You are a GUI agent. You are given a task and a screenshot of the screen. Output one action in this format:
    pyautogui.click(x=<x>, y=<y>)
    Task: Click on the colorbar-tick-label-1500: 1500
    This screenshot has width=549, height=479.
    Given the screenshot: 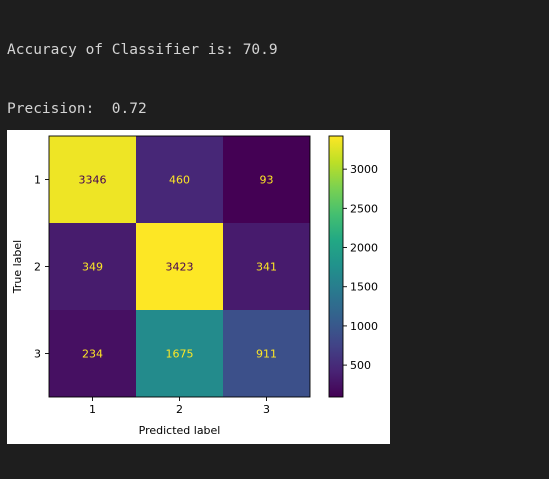 What is the action you would take?
    pyautogui.click(x=364, y=287)
    